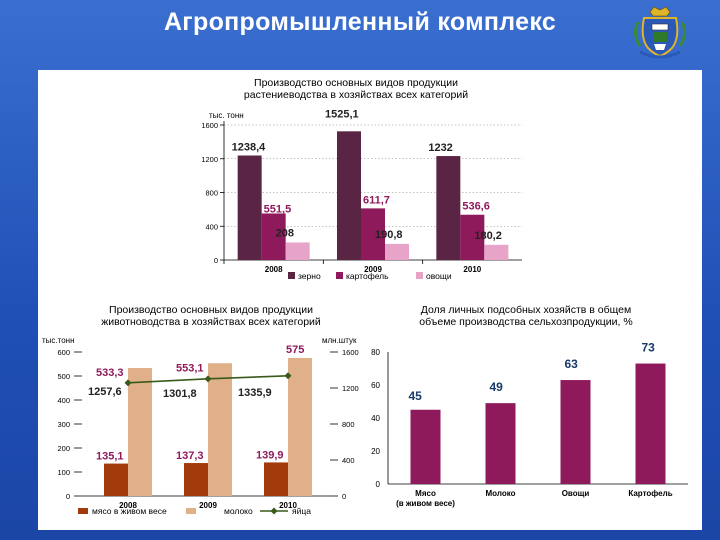  I want to click on chart3-value-label: 73, so click(649, 348).